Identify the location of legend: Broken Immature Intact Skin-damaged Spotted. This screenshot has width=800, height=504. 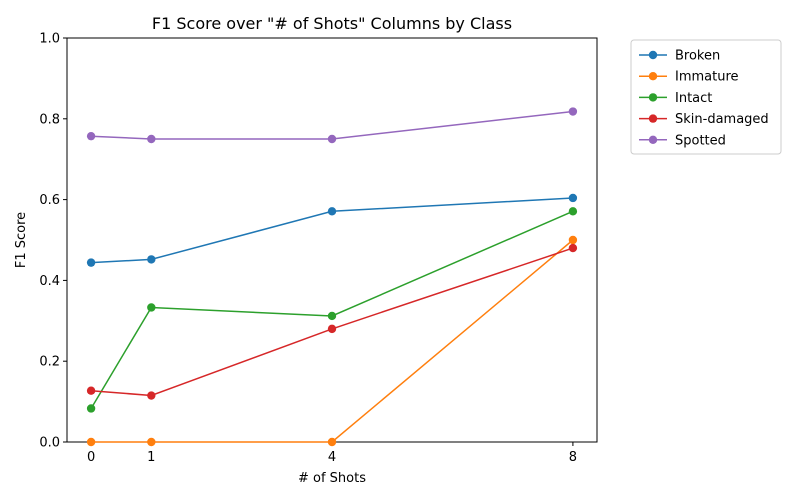
(706, 97).